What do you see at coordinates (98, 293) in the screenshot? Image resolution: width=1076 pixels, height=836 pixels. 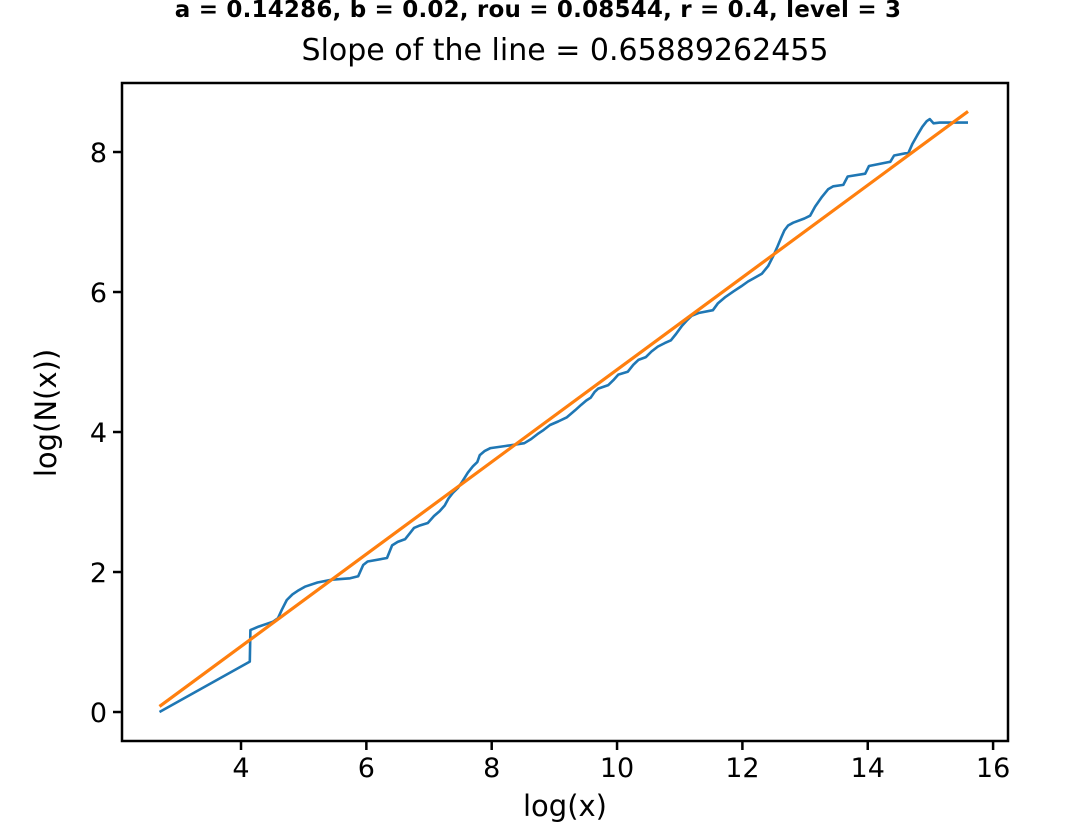 I see `y-tick-label: 6` at bounding box center [98, 293].